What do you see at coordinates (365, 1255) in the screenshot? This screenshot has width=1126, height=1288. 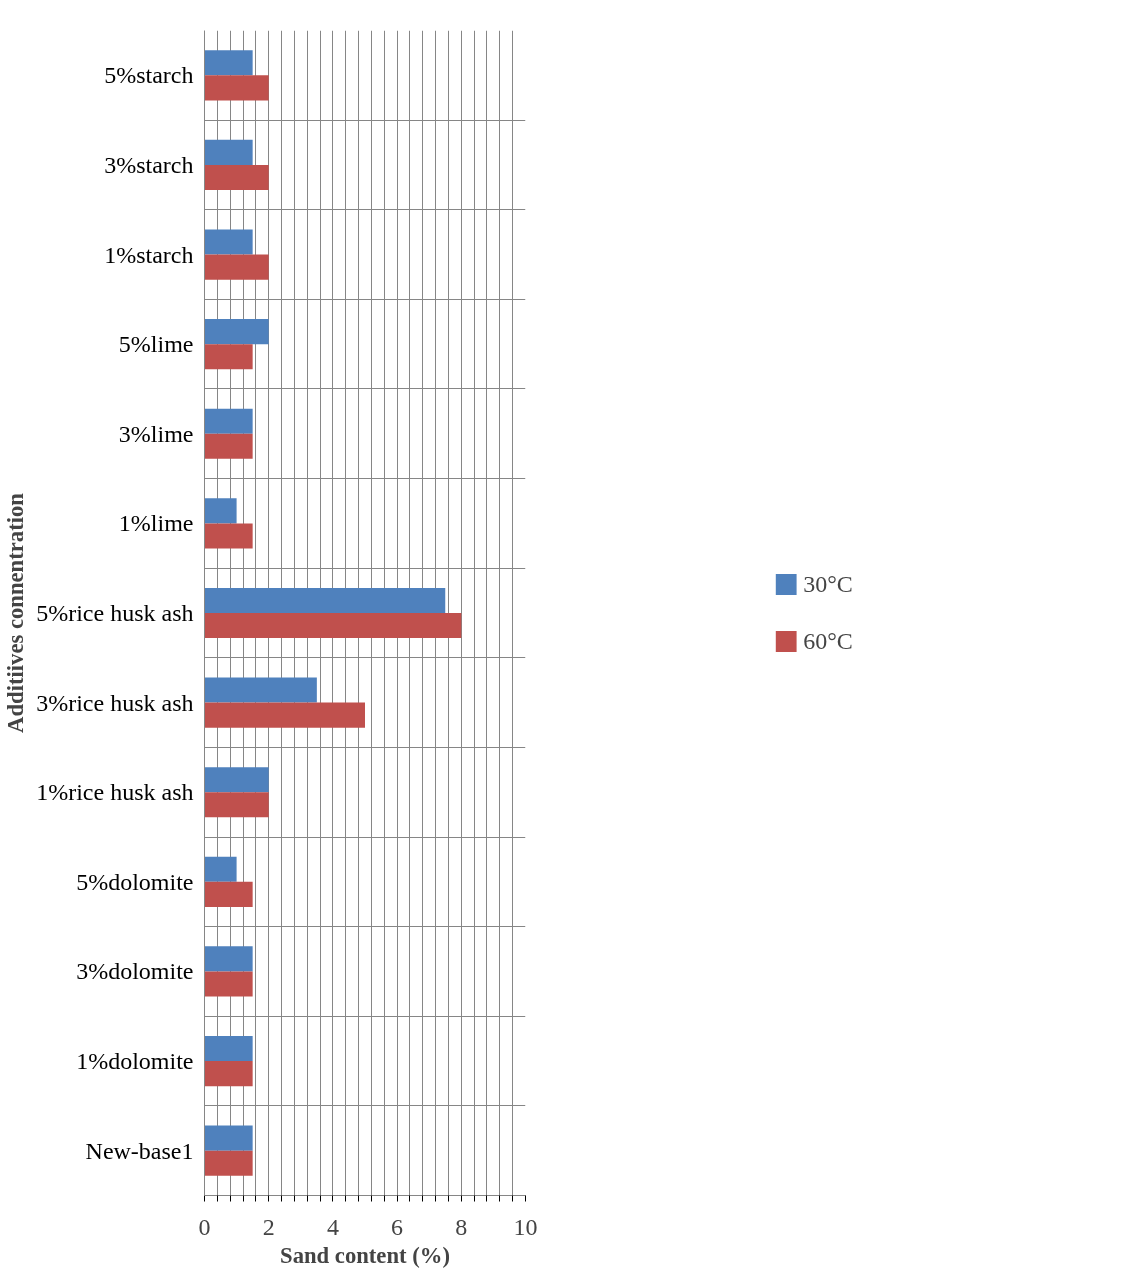 I see `x-axis-title: Sand content (%)` at bounding box center [365, 1255].